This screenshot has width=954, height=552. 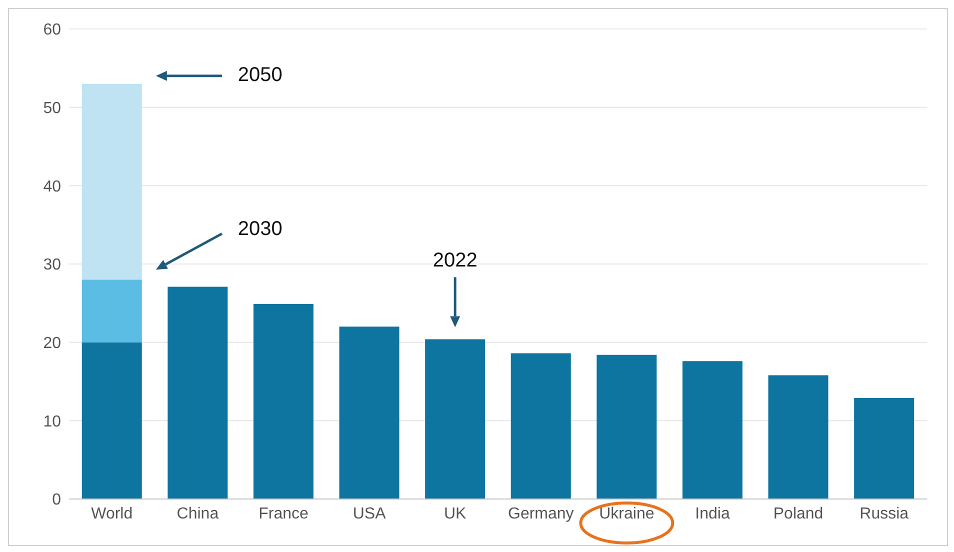 What do you see at coordinates (369, 513) in the screenshot?
I see `x-tick-label: USA` at bounding box center [369, 513].